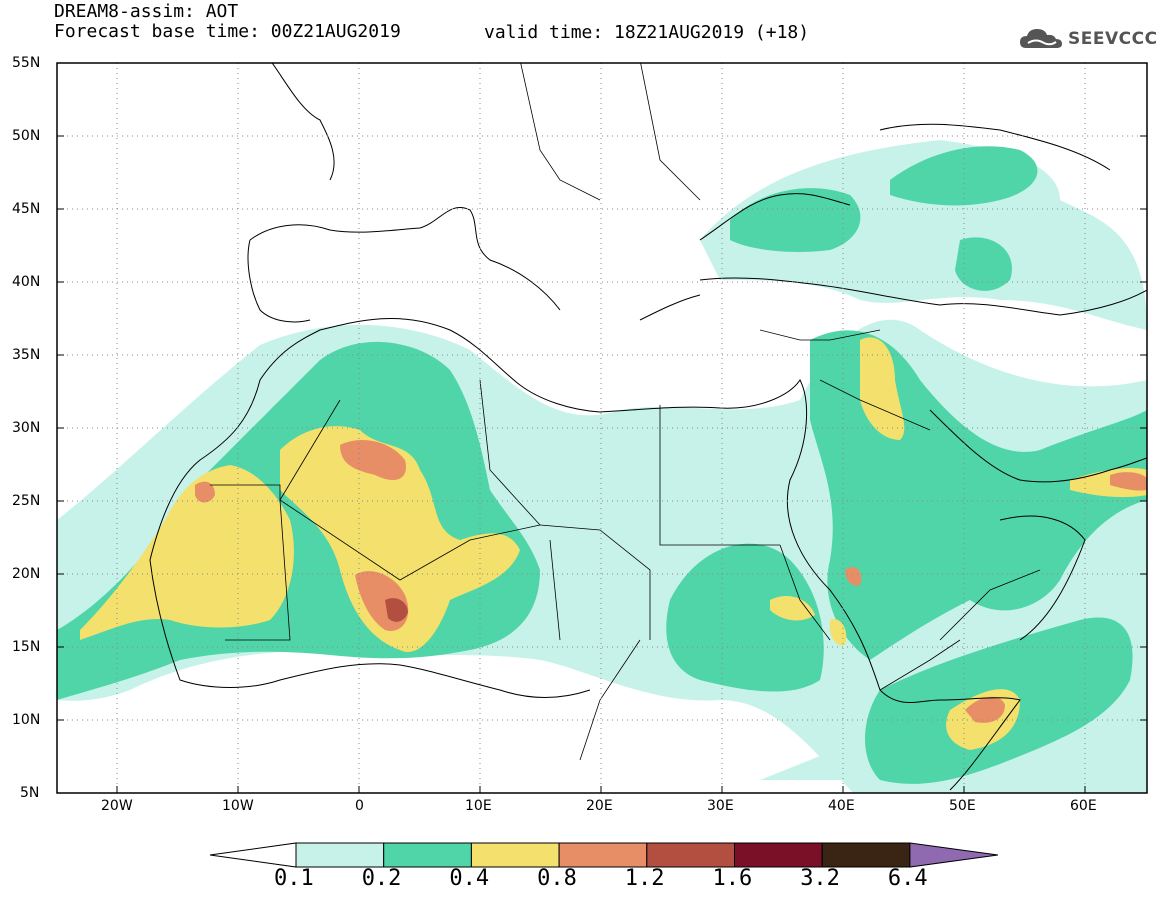 The image size is (1165, 905). Describe the element at coordinates (238, 806) in the screenshot. I see `lon-label: 10W` at that location.